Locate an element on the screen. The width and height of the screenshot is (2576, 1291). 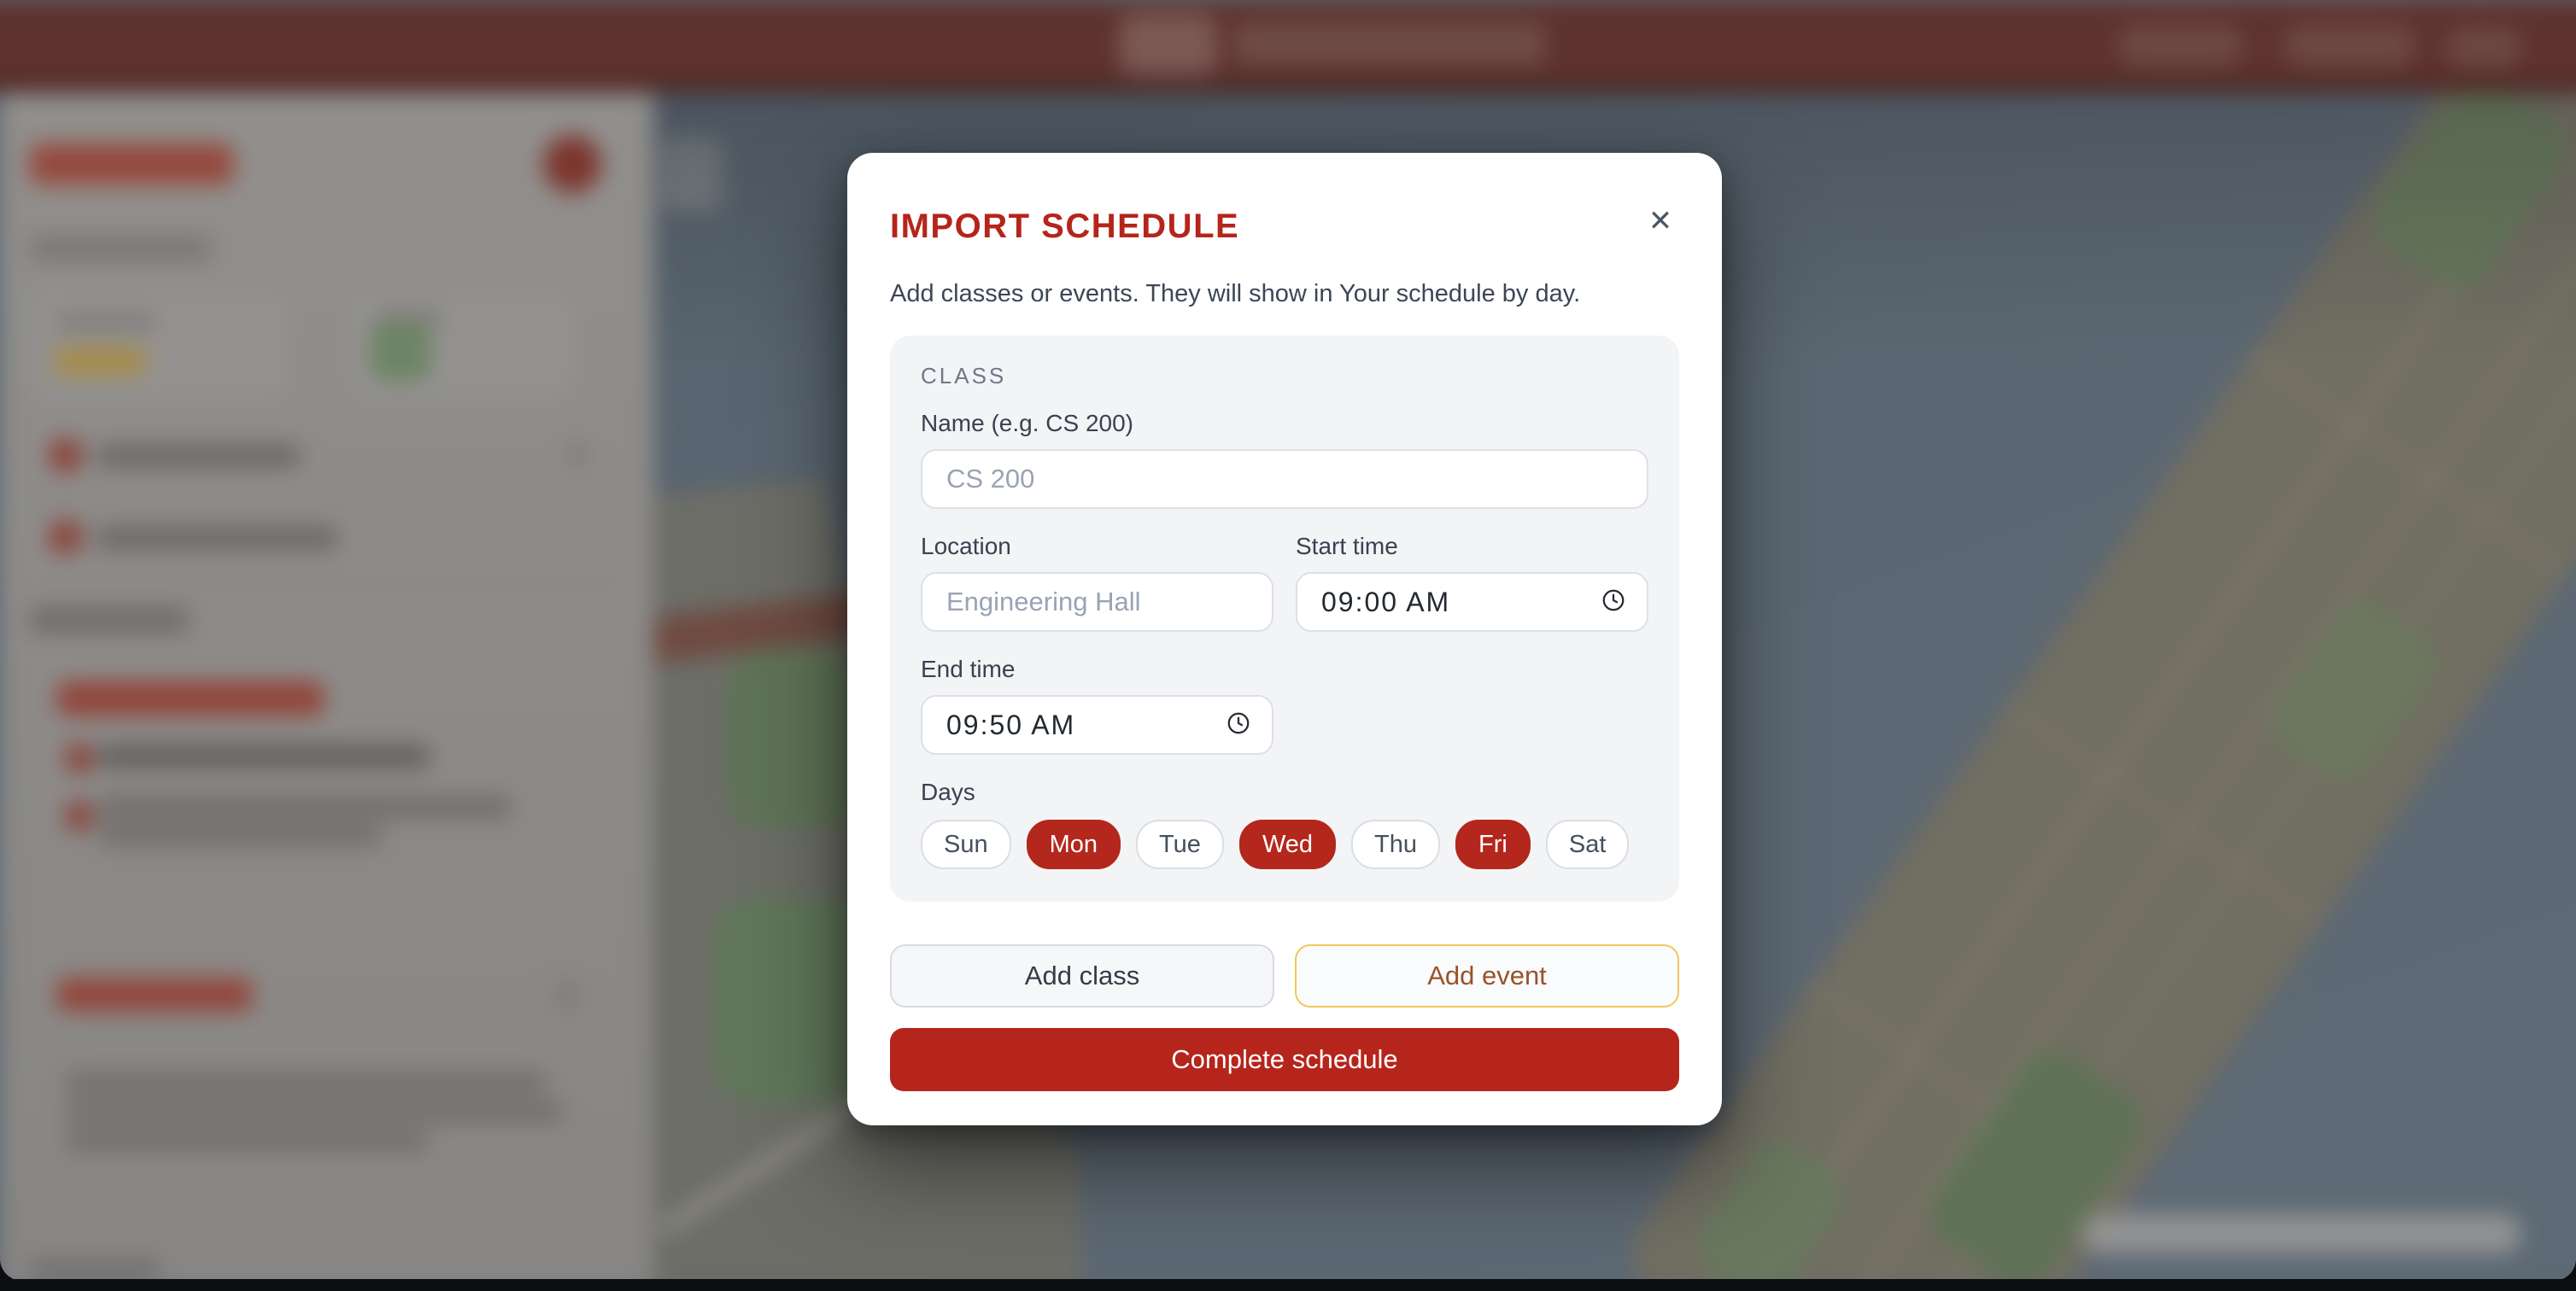
sidebar-card-chevron is located at coordinates (566, 995).